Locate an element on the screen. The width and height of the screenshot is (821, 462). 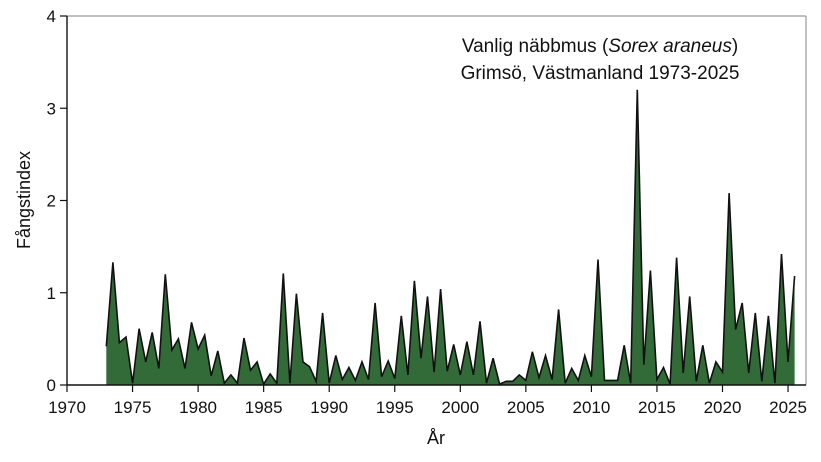
y-tick-label: 1 is located at coordinates (51, 293).